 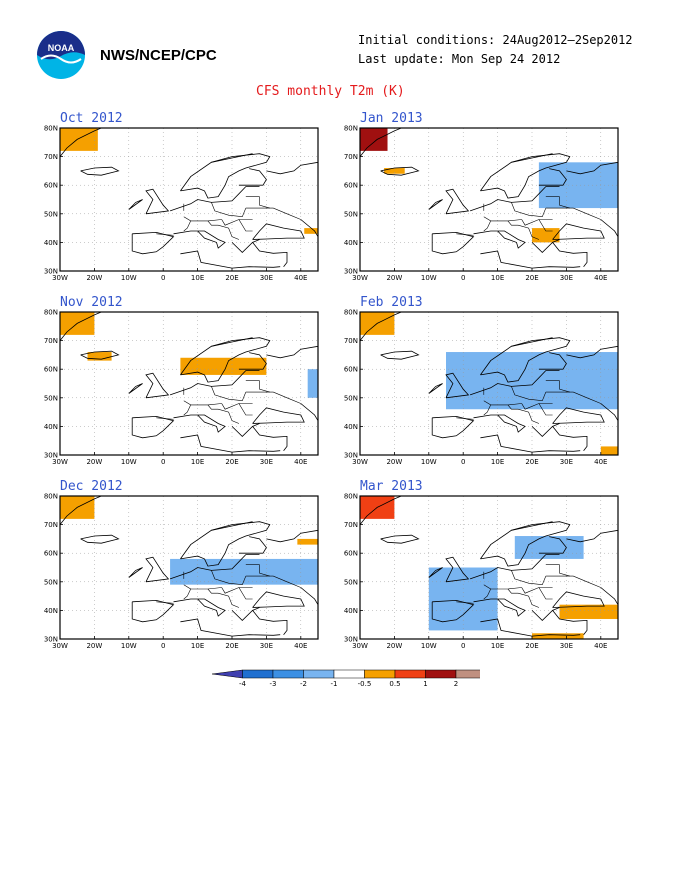 I want to click on map-panel-nov-2012: 30W 20W 10W 0 10E 20E 30E 40E 30N 40N 50N 60N 70N 80N, so click(x=181, y=387).